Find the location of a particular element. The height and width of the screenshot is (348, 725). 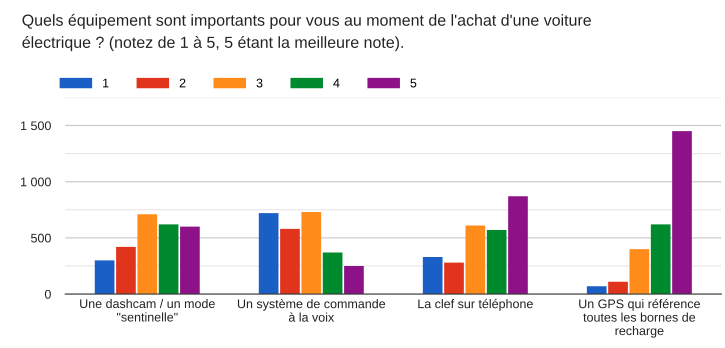

x-tick-label: Un GPS qui référence toutes les bornes de recharge is located at coordinates (639, 318).